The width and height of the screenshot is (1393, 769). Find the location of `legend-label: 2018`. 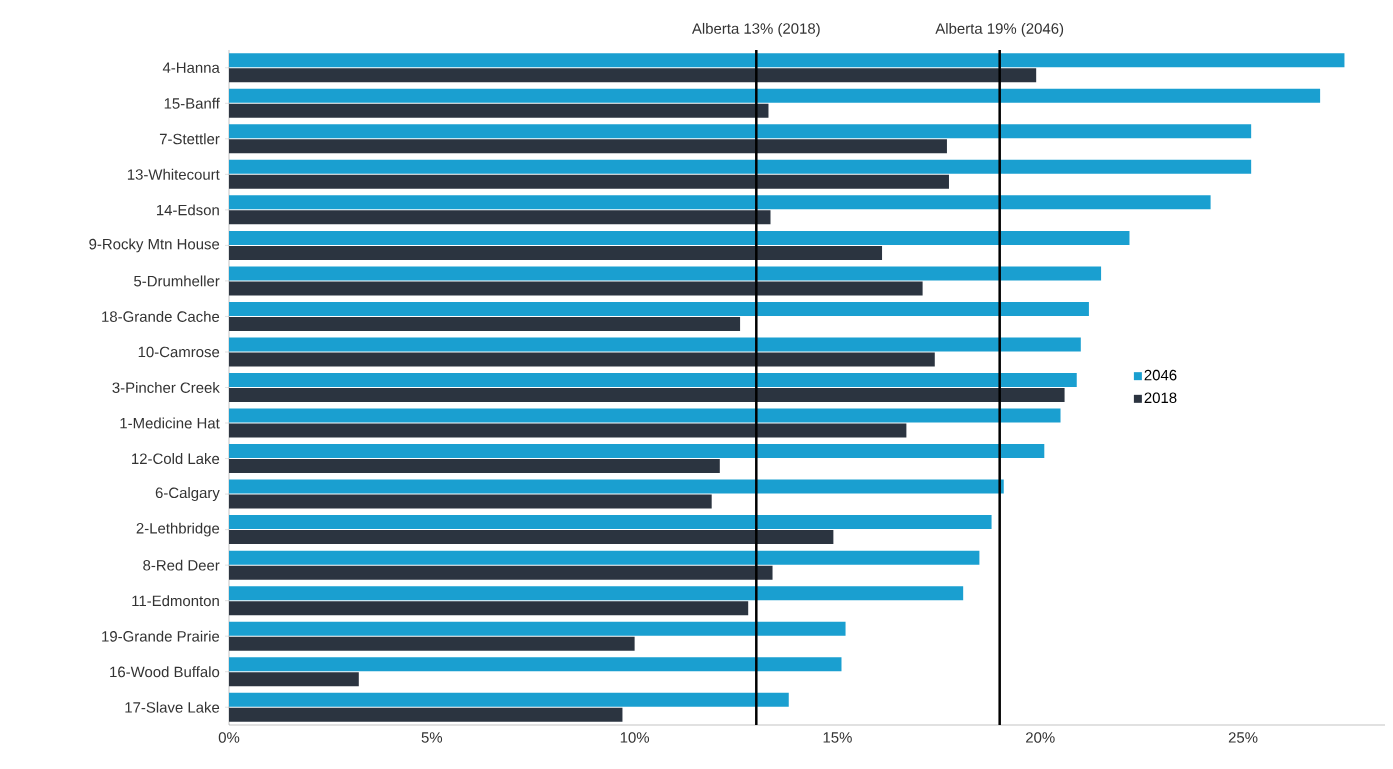

legend-label: 2018 is located at coordinates (1160, 398).